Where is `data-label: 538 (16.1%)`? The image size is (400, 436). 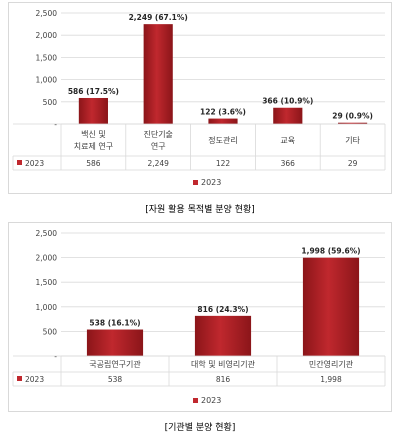
data-label: 538 (16.1%) is located at coordinates (114, 323).